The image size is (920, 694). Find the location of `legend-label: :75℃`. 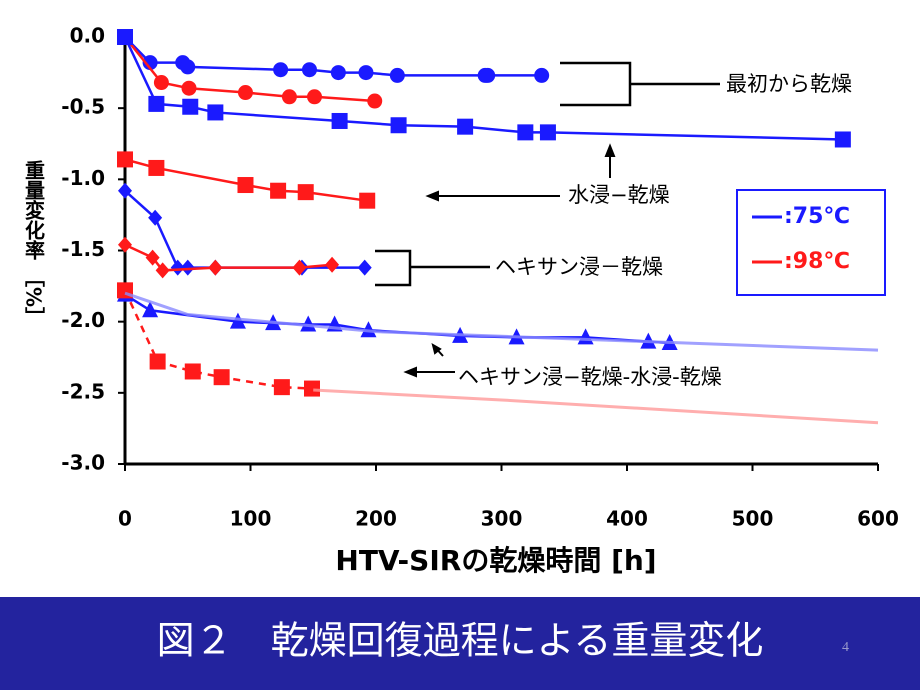

legend-label: :75℃ is located at coordinates (817, 216).